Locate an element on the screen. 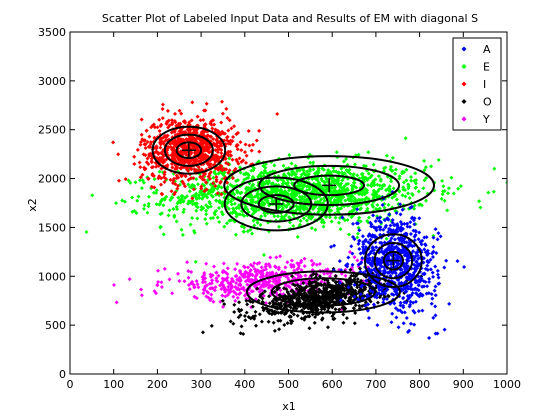  x-tick-label: 500 is located at coordinates (288, 384).